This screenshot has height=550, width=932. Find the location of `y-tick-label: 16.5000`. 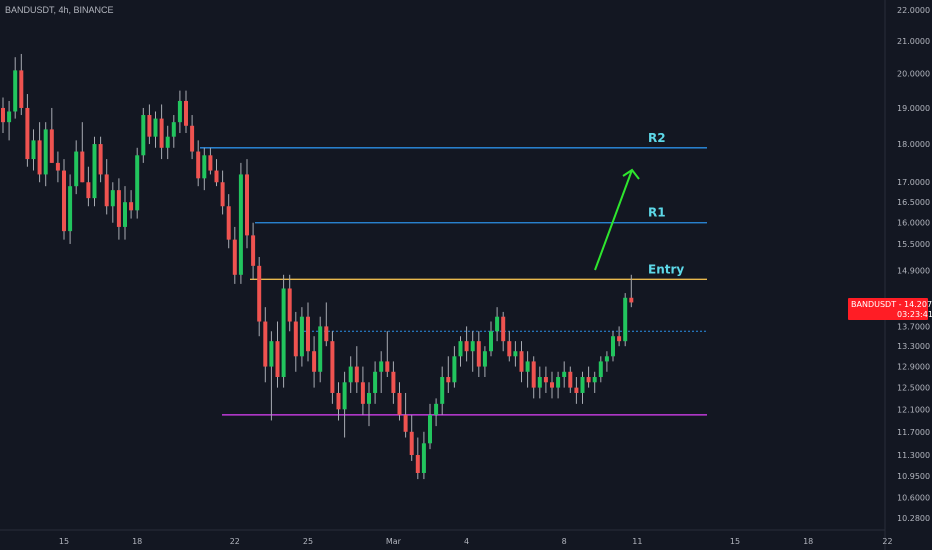

y-tick-label: 16.5000 is located at coordinates (913, 202).